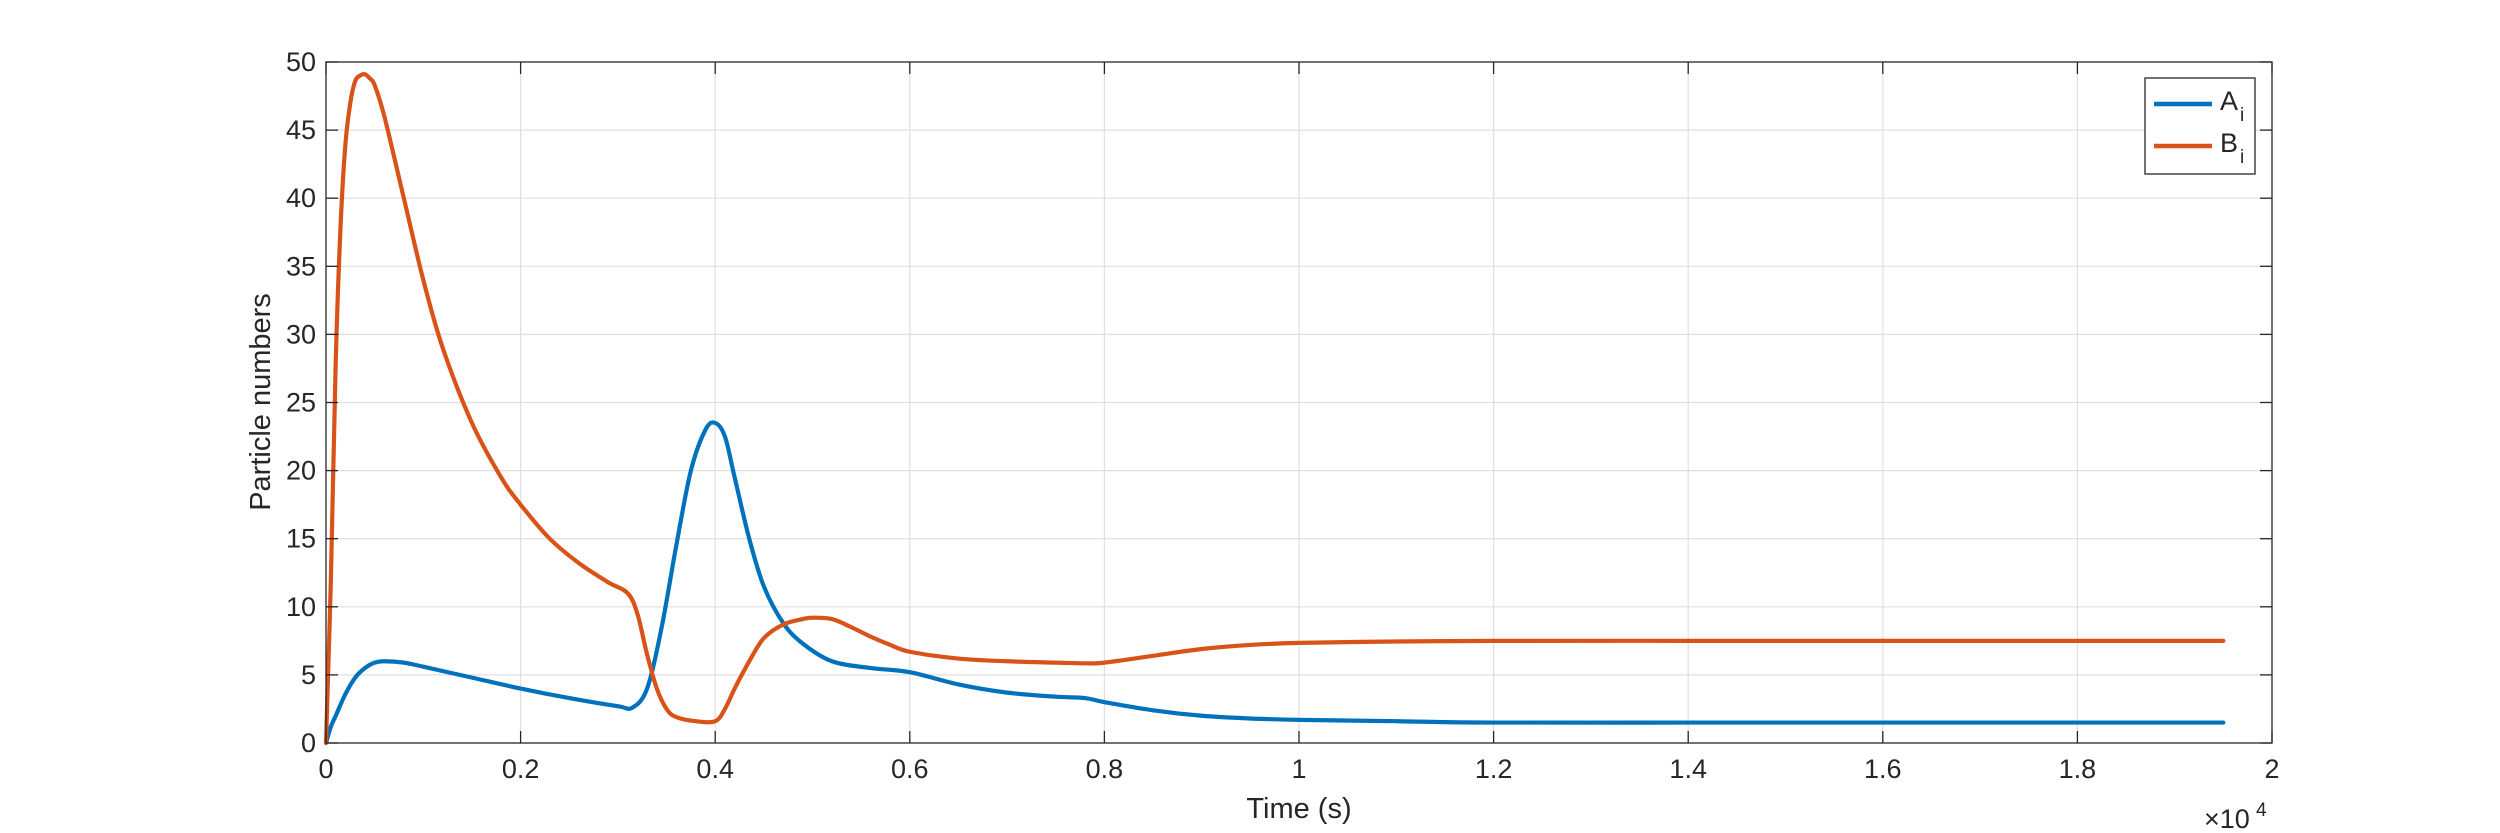 Image resolution: width=2500 pixels, height=833 pixels. I want to click on x-axis-label: Time (s), so click(1298, 809).